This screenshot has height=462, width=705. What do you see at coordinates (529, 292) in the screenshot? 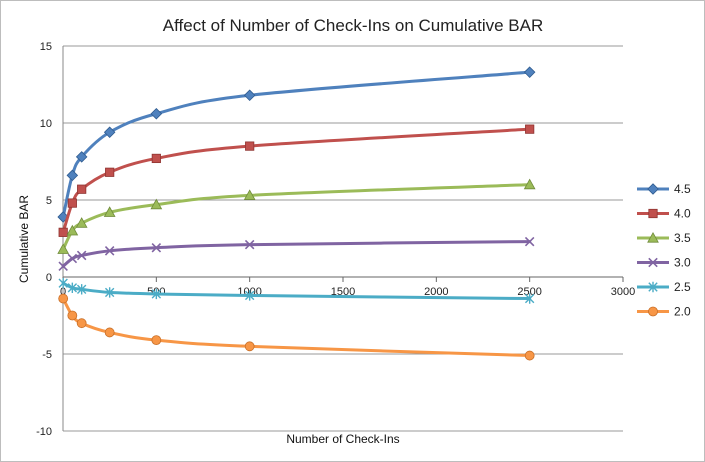
I see `x-tick-label: 2500` at bounding box center [529, 292].